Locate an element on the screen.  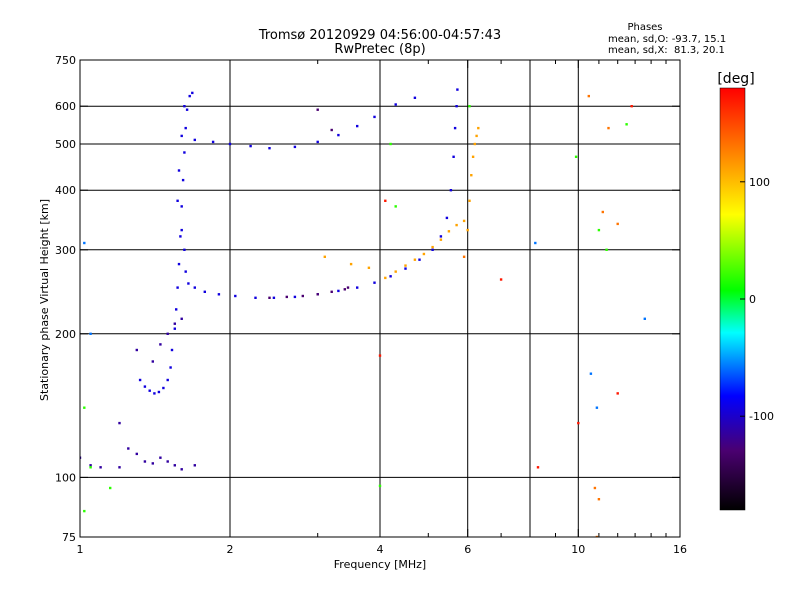
x-tick-label: 2 is located at coordinates (230, 549).